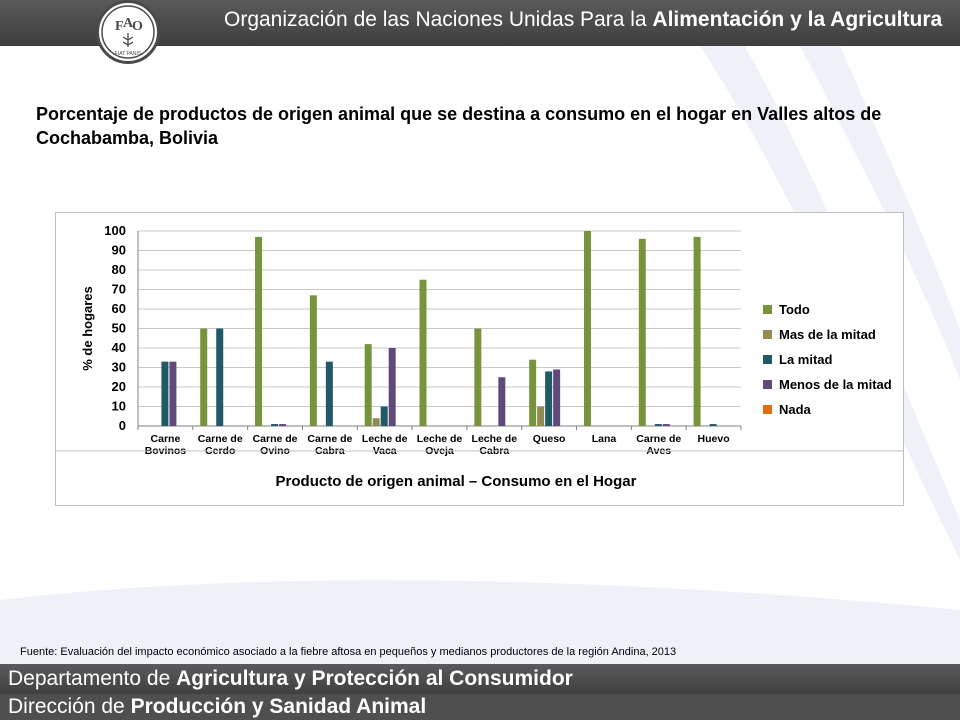  Describe the element at coordinates (835, 384) in the screenshot. I see `legend-label: Menos de la mitad` at that location.